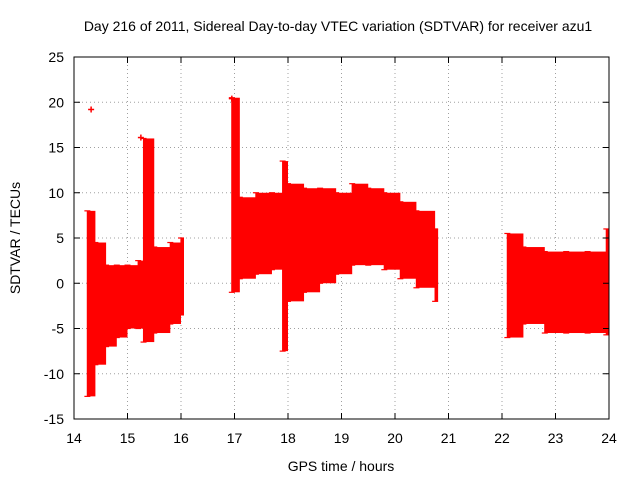  I want to click on x-tick-label: 16, so click(181, 438).